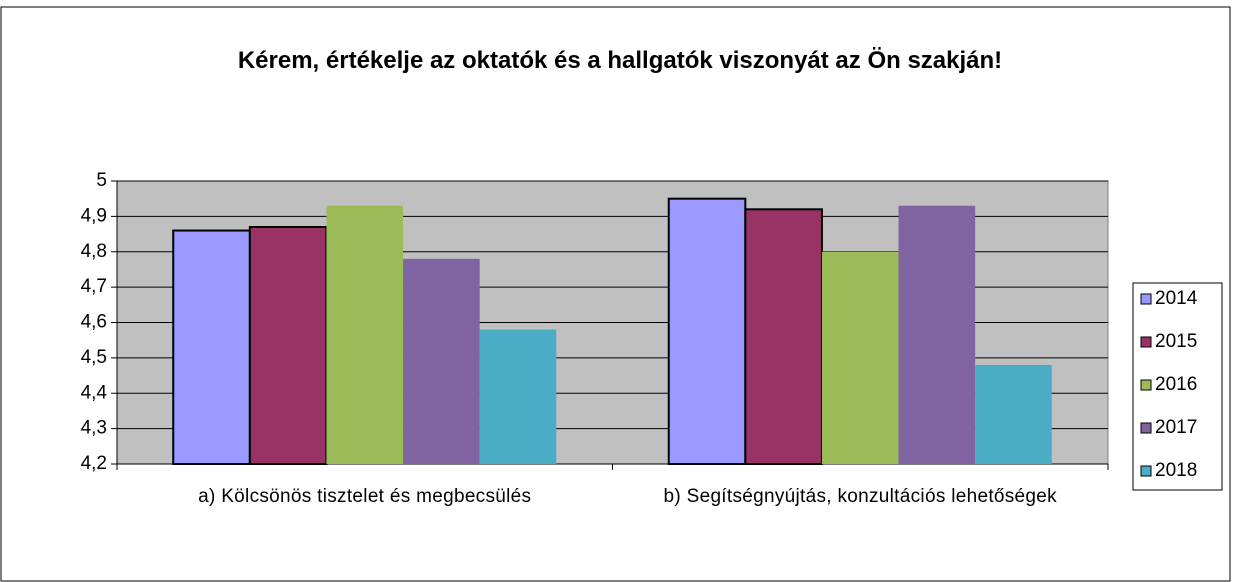  Describe the element at coordinates (1176, 470) in the screenshot. I see `legend-label: 2018` at that location.